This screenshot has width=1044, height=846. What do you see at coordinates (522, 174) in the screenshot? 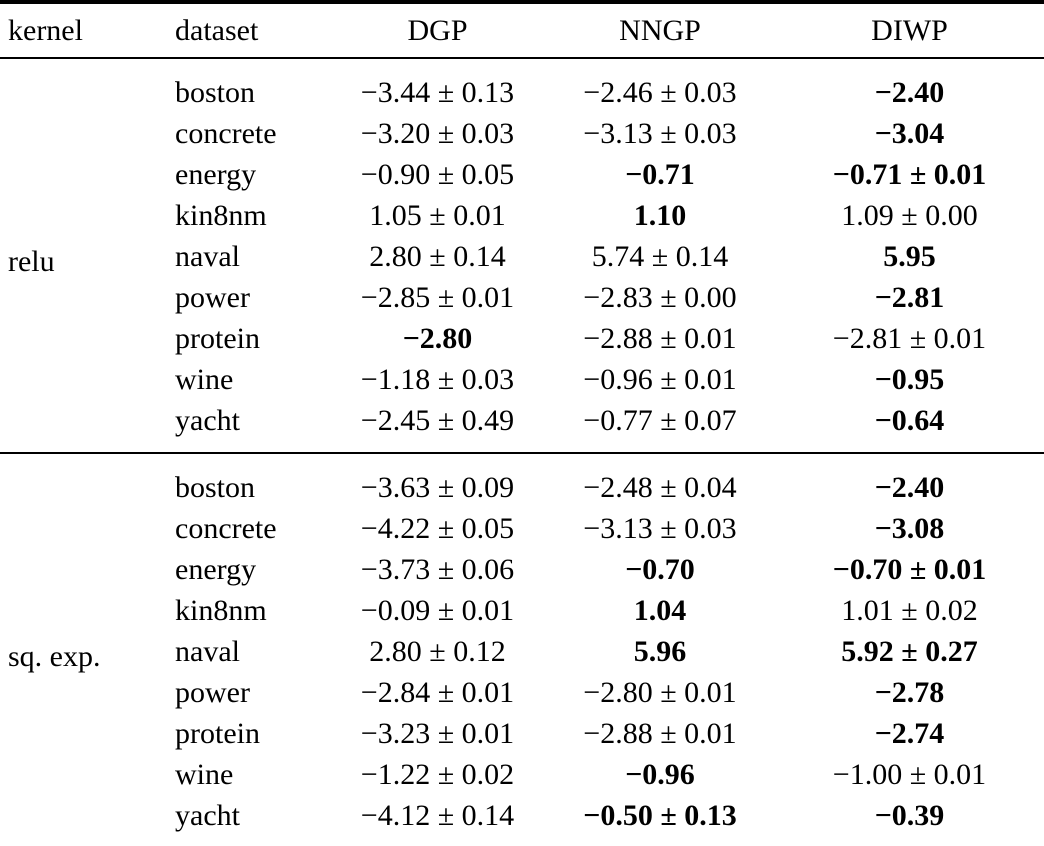
I see `table-row: energy −0.90 ± 0.05 −0.71 −0.71 ± 0.01` at bounding box center [522, 174].